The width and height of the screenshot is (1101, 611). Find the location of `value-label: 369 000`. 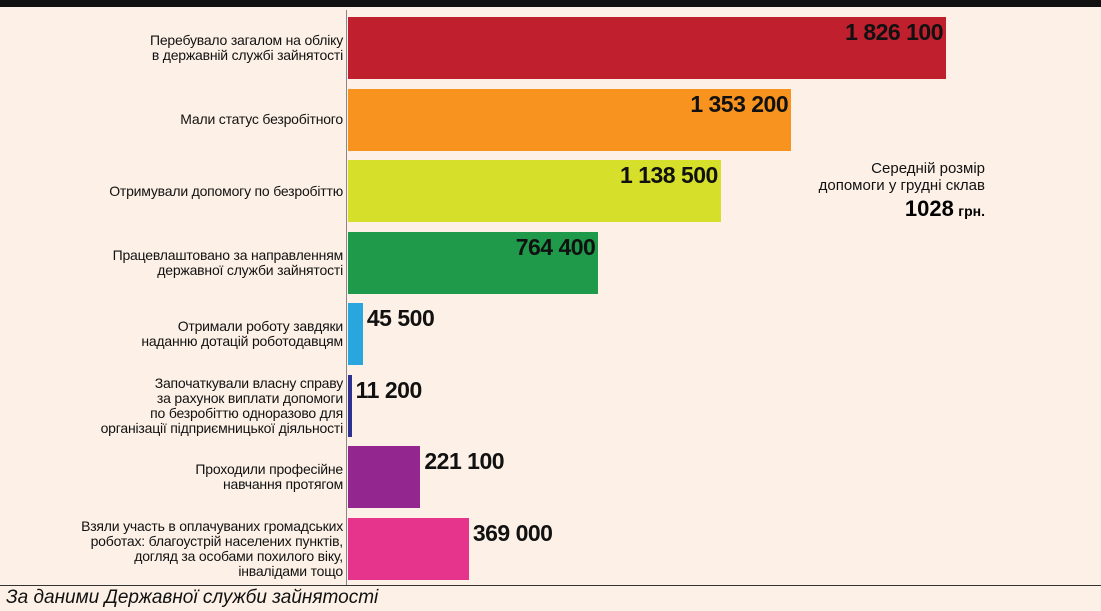

value-label: 369 000 is located at coordinates (512, 532).